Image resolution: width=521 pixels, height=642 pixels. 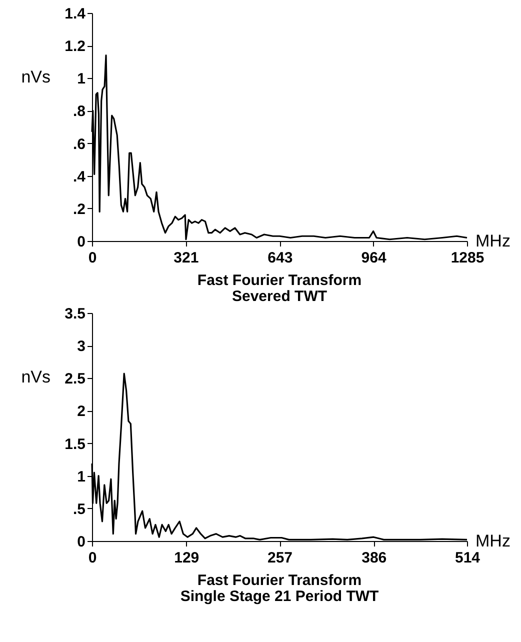 I want to click on y-tick-label: 1.2, so click(x=75, y=47).